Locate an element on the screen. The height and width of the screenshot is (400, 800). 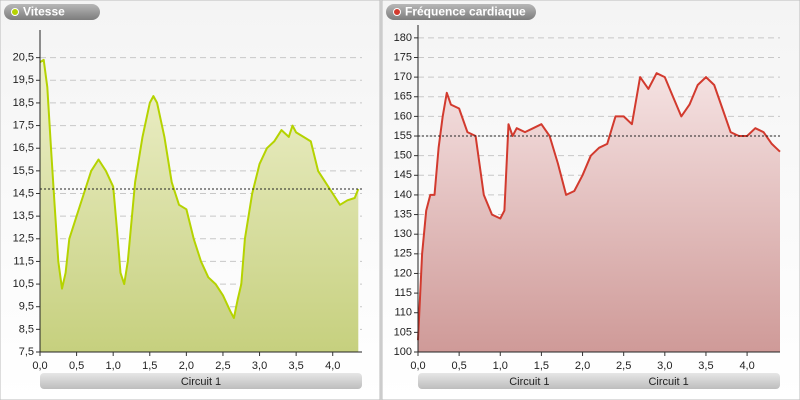
y-tick-label: 11,5 is located at coordinates (23, 261).